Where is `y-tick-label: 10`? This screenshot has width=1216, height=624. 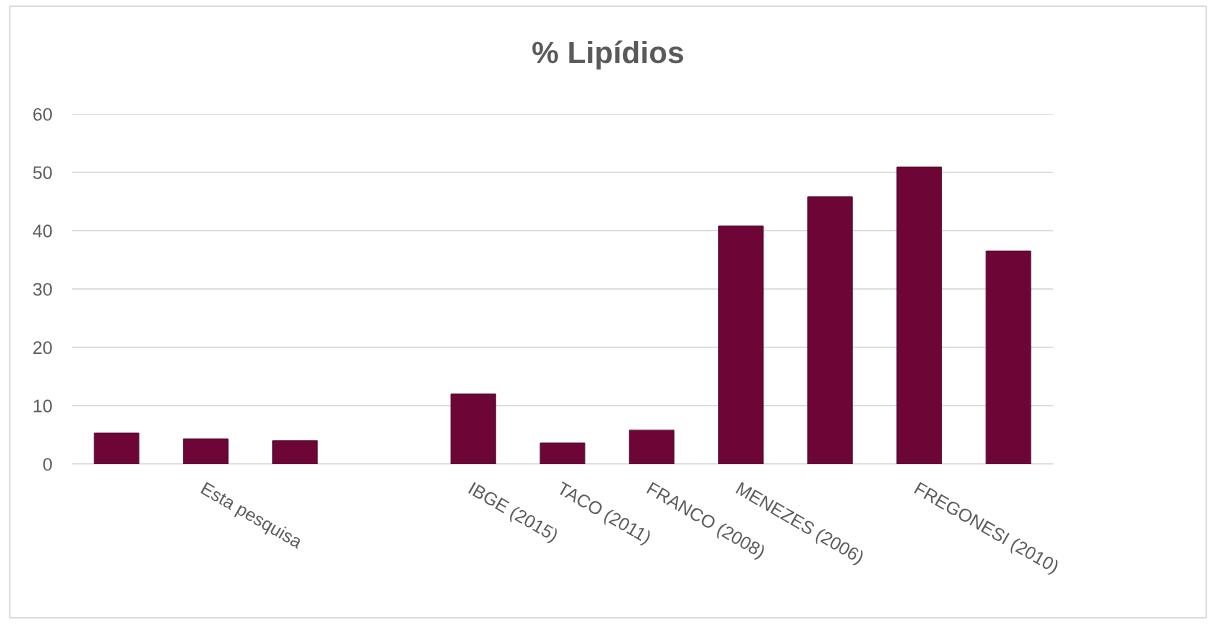
y-tick-label: 10 is located at coordinates (42, 406).